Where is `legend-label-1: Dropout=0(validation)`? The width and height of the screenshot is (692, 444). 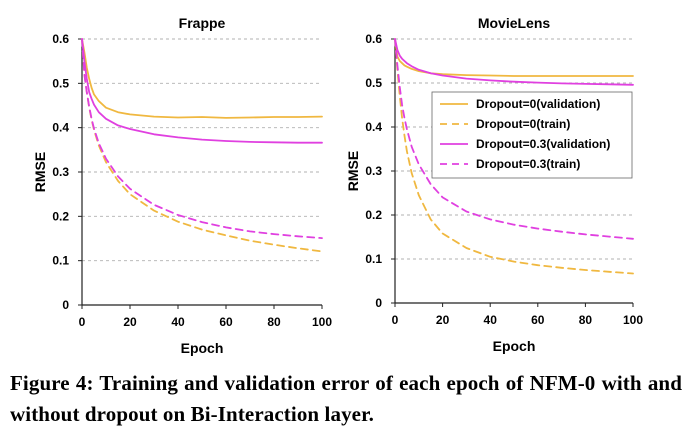
legend-label-1: Dropout=0(validation) is located at coordinates (538, 104).